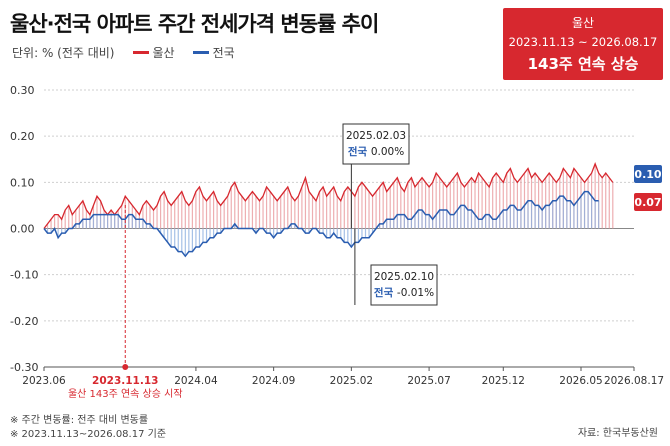  What do you see at coordinates (22, 90) in the screenshot?
I see `y-tick-label: 0.30` at bounding box center [22, 90].